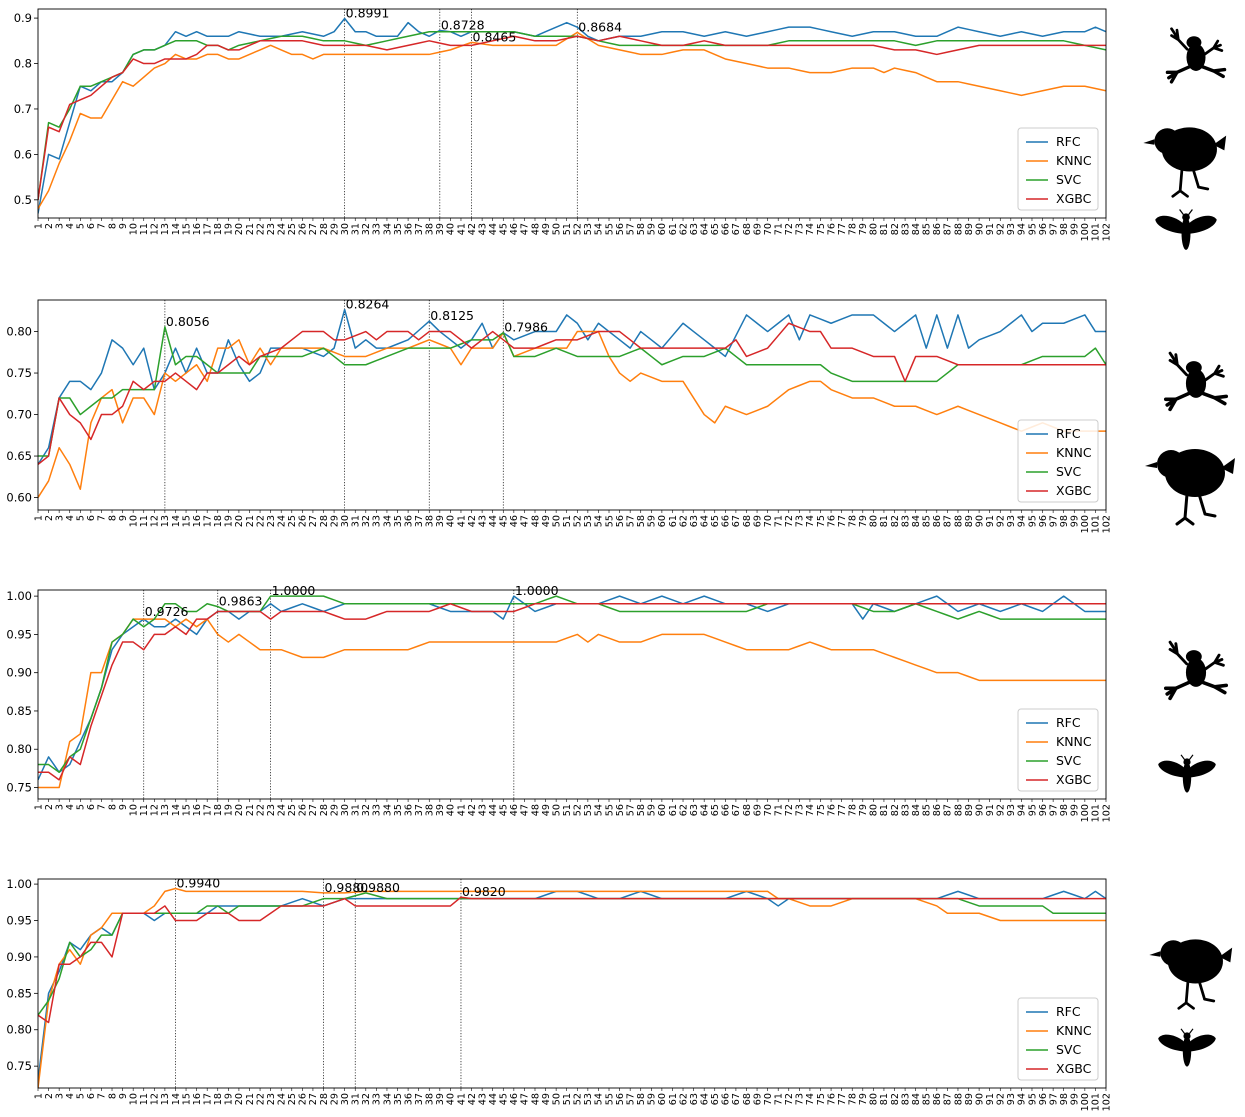  What do you see at coordinates (398, 521) in the screenshot?
I see `x-tick-label: 35` at bounding box center [398, 521].